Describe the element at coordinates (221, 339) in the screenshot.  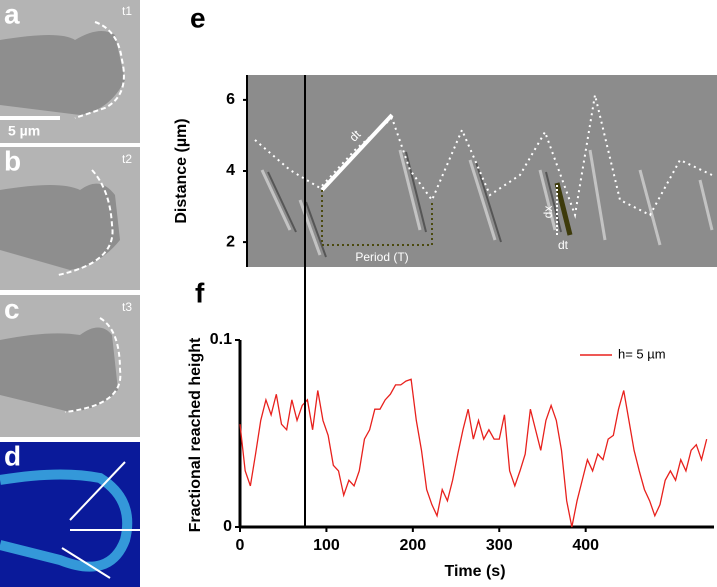
I see `y-tick-label: 0.1` at that location.